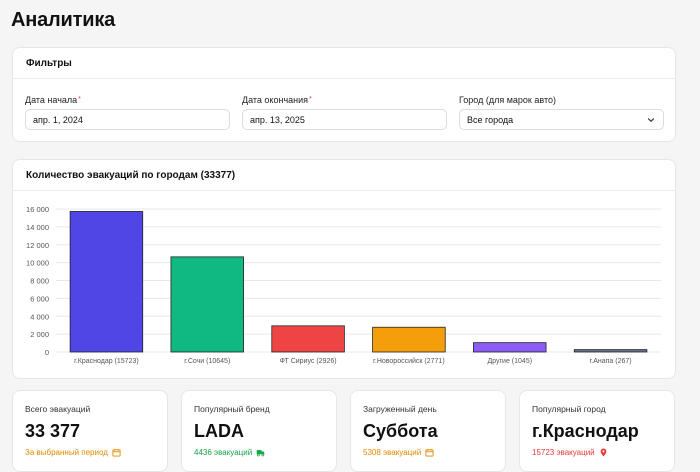 The image size is (700, 472). What do you see at coordinates (39, 334) in the screenshot?
I see `y-tick-label: 2 000` at bounding box center [39, 334].